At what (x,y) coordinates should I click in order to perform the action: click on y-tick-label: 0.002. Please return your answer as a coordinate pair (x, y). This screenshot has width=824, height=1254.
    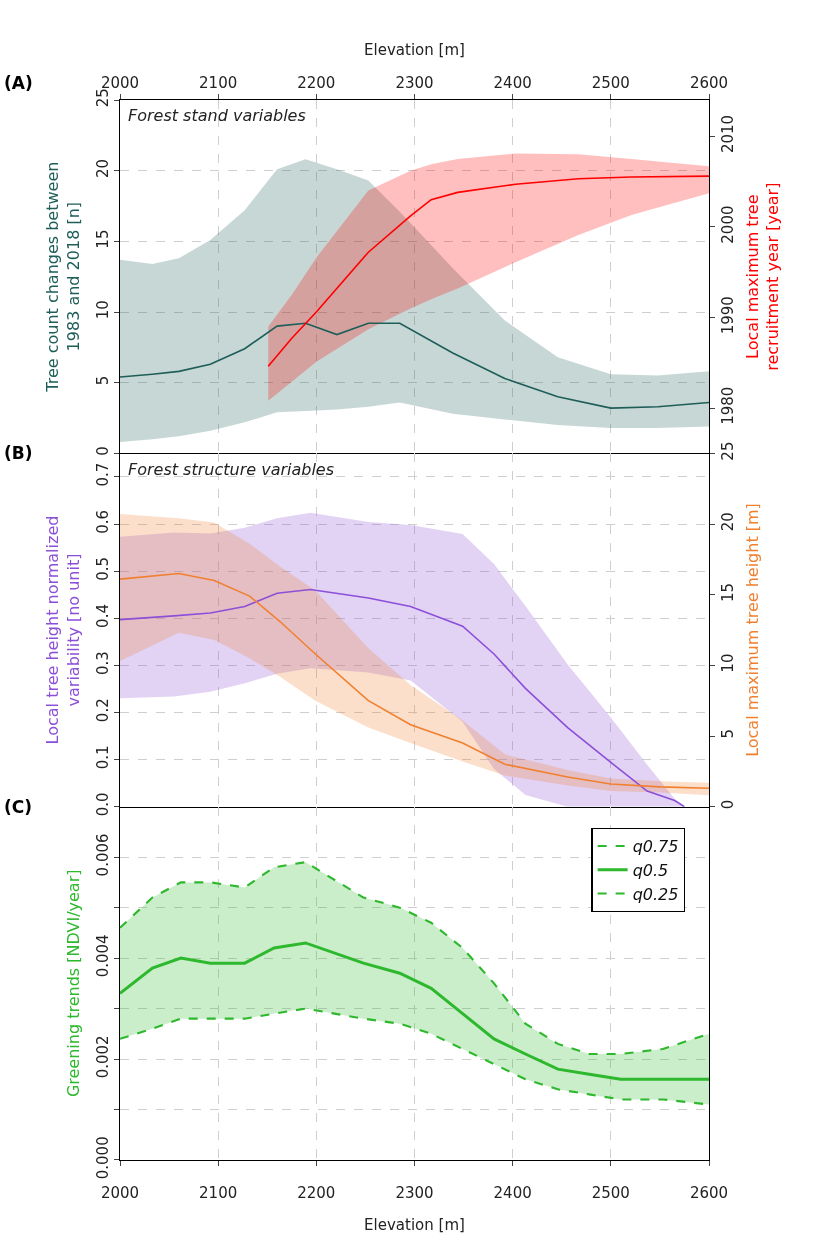
    Looking at the image, I should click on (103, 1057).